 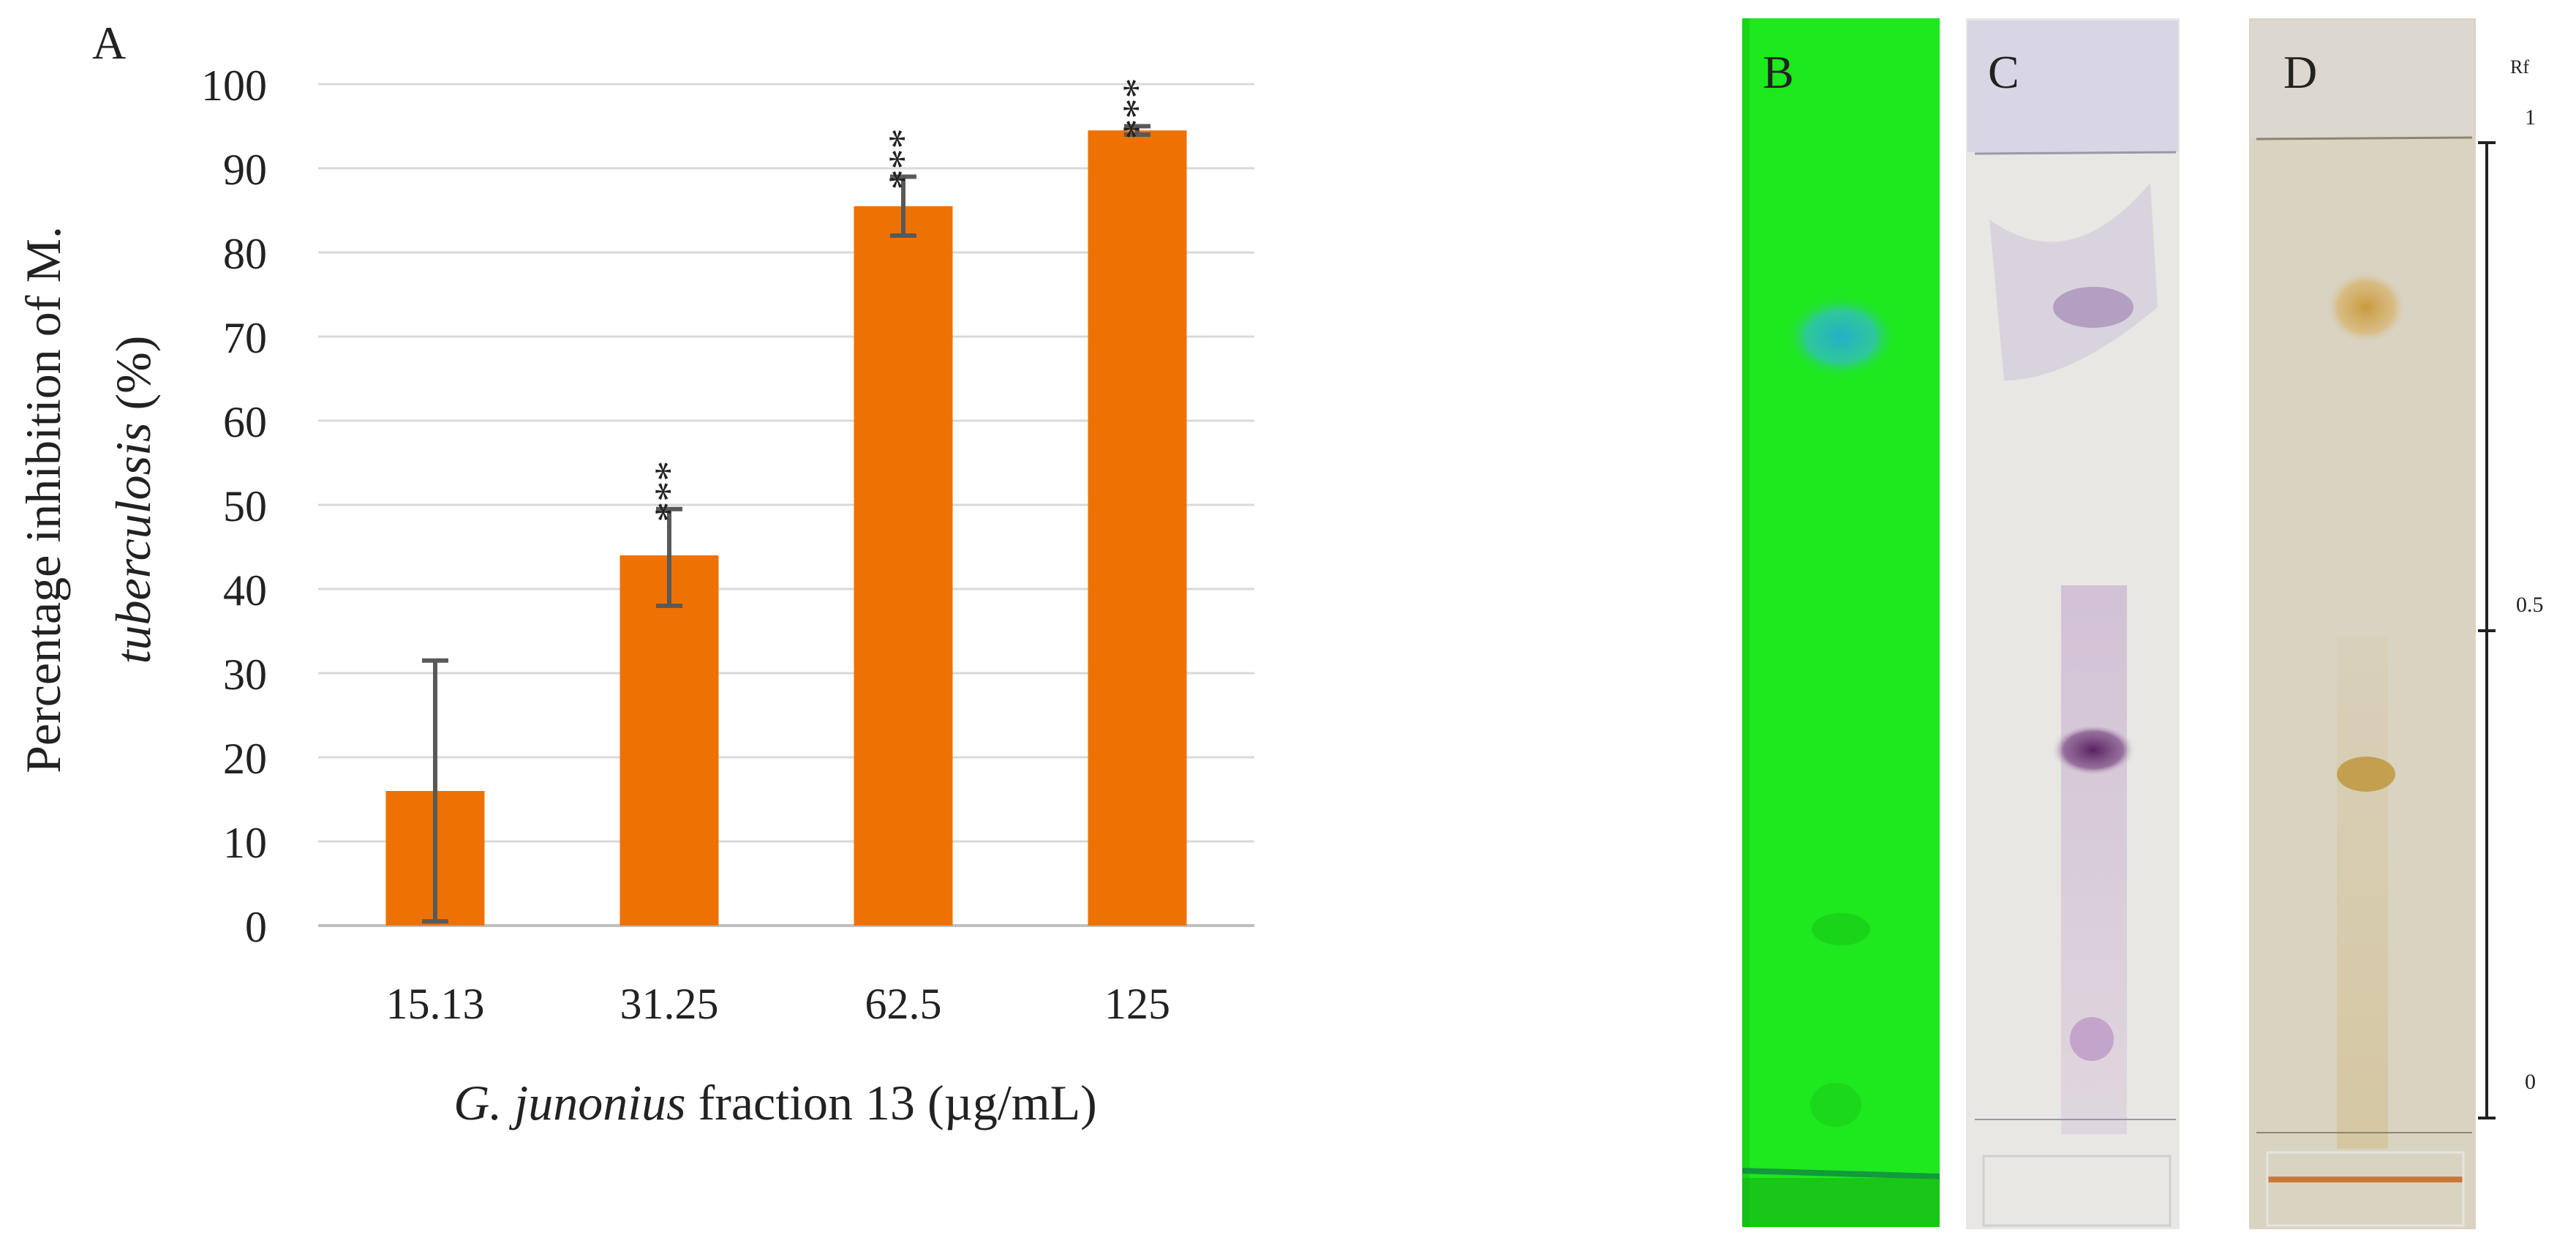 I want to click on x-axis-ticks: 15.13 31.25 62.5 125, so click(x=778, y=1004).